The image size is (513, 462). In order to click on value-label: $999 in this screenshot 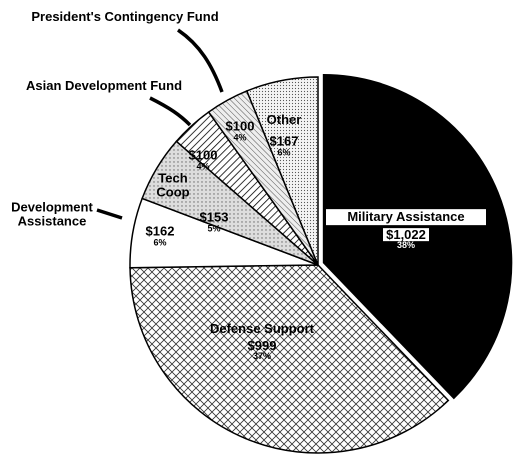, I will do `click(262, 345)`.